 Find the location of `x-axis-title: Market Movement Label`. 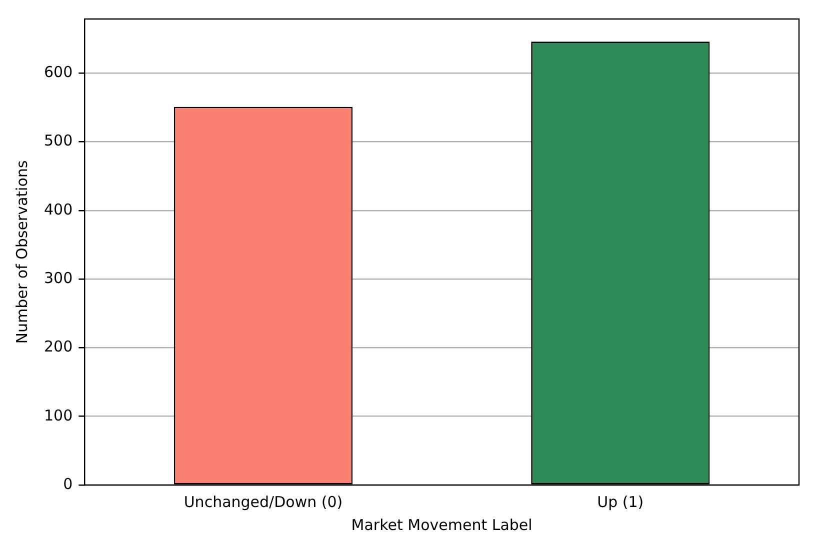

x-axis-title: Market Movement Label is located at coordinates (441, 525).